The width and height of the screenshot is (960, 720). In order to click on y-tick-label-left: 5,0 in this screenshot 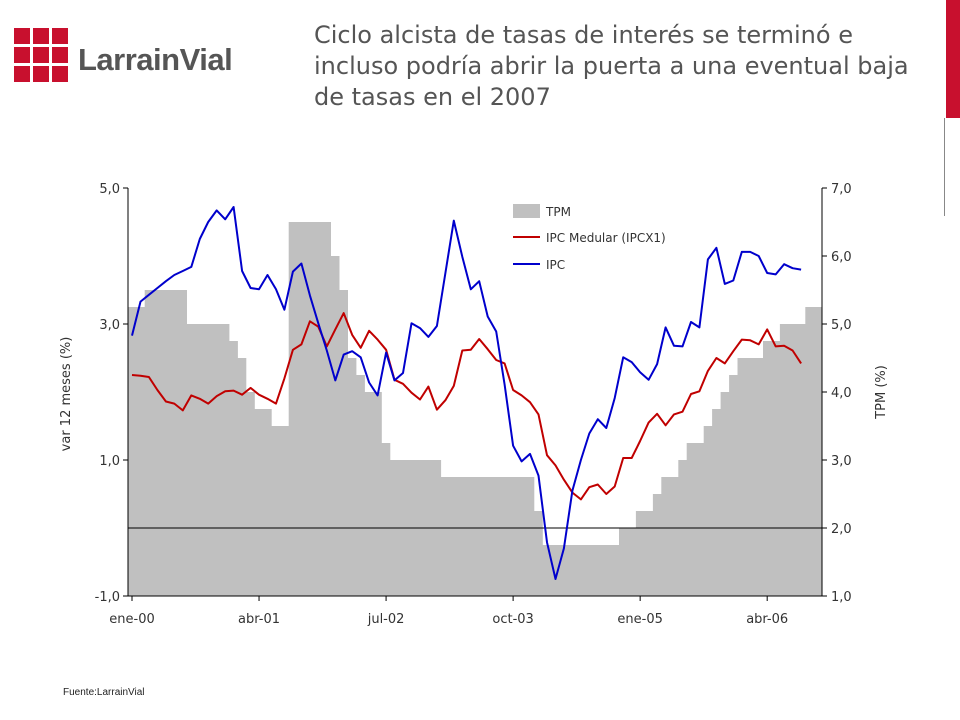, I will do `click(109, 189)`.